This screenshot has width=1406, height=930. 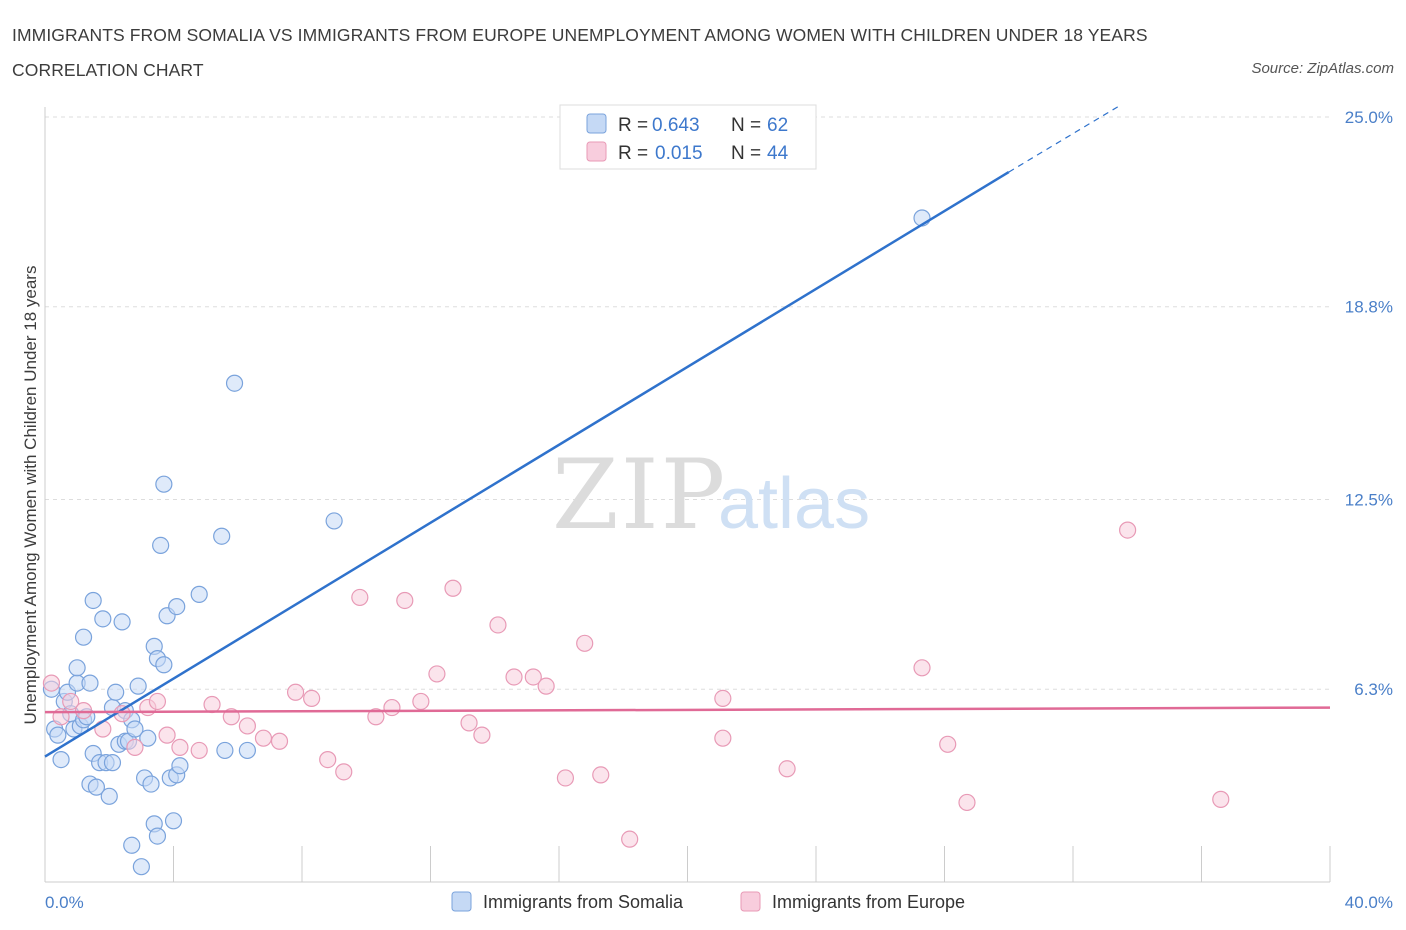 I want to click on legend-somalia-swatch, so click(x=596, y=123).